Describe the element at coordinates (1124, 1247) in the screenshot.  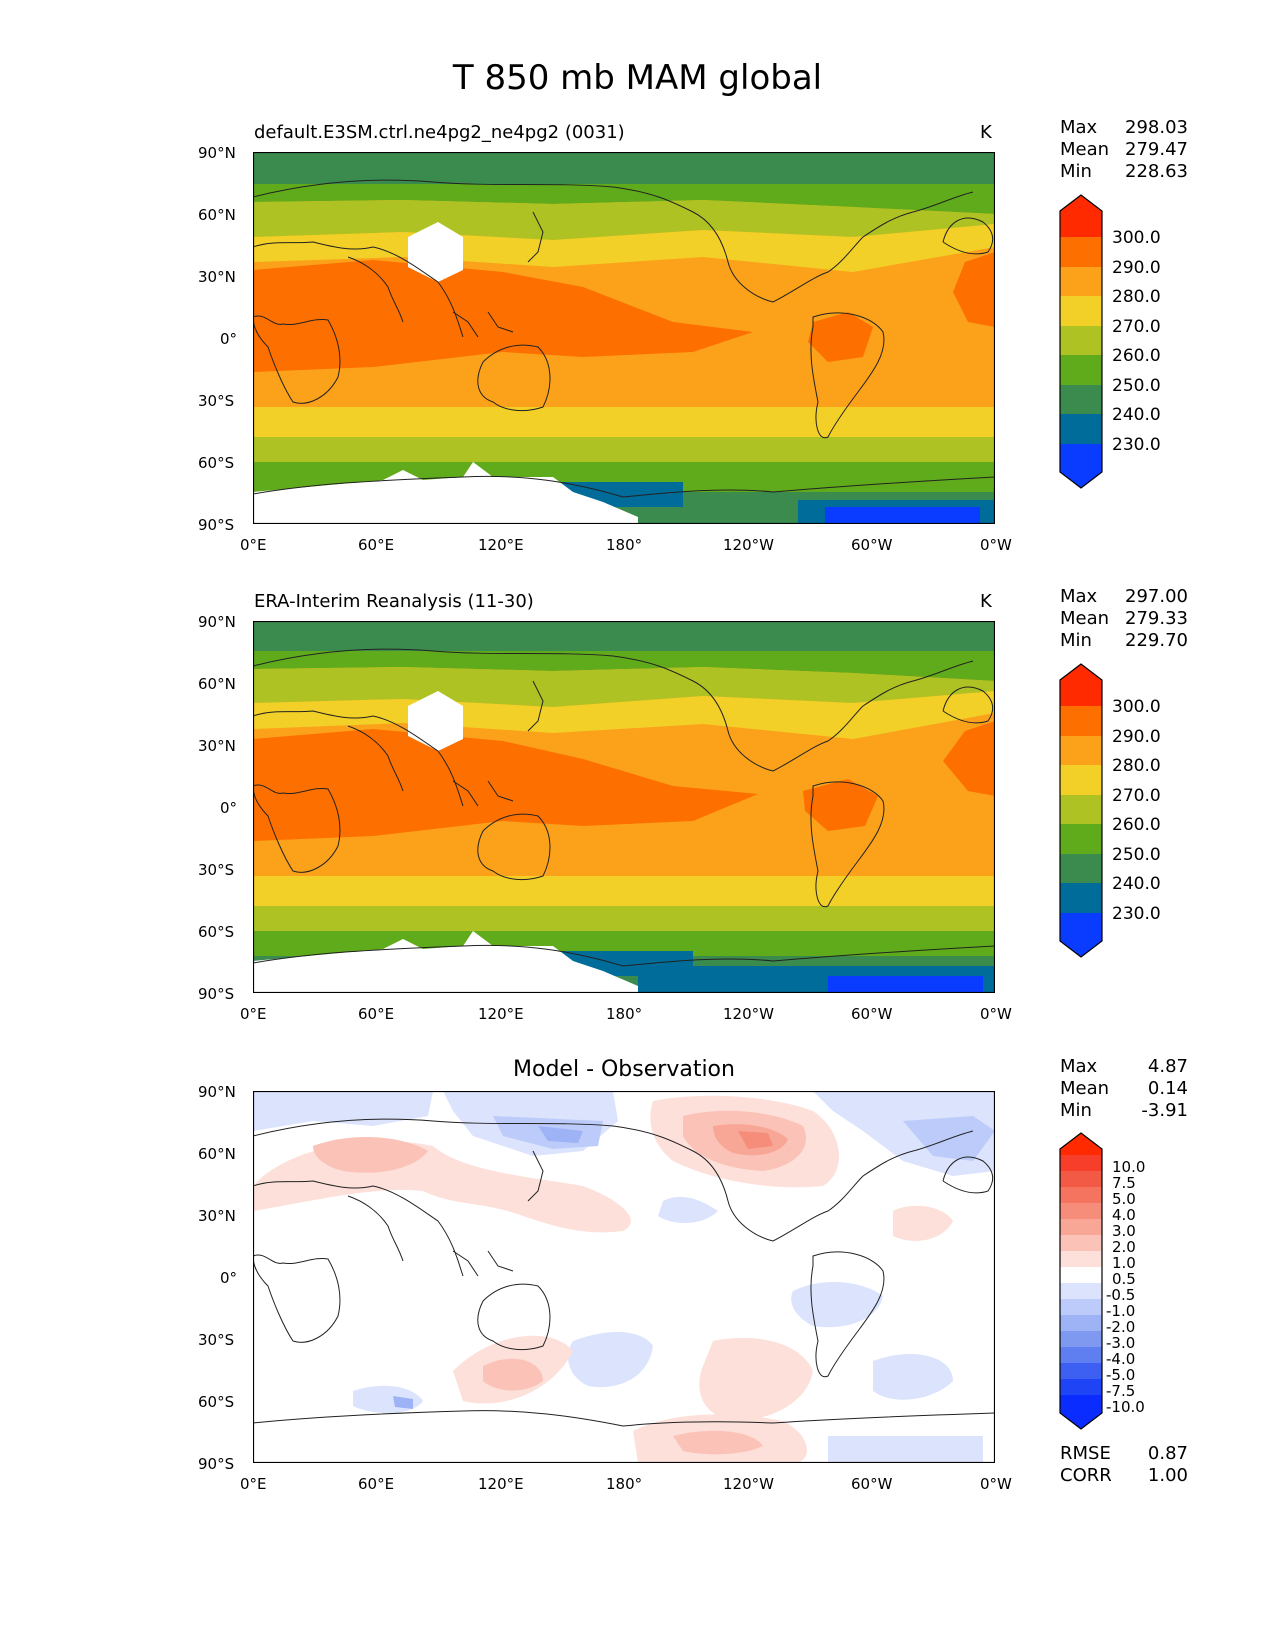
I see `colorbar-label: 2.0` at that location.